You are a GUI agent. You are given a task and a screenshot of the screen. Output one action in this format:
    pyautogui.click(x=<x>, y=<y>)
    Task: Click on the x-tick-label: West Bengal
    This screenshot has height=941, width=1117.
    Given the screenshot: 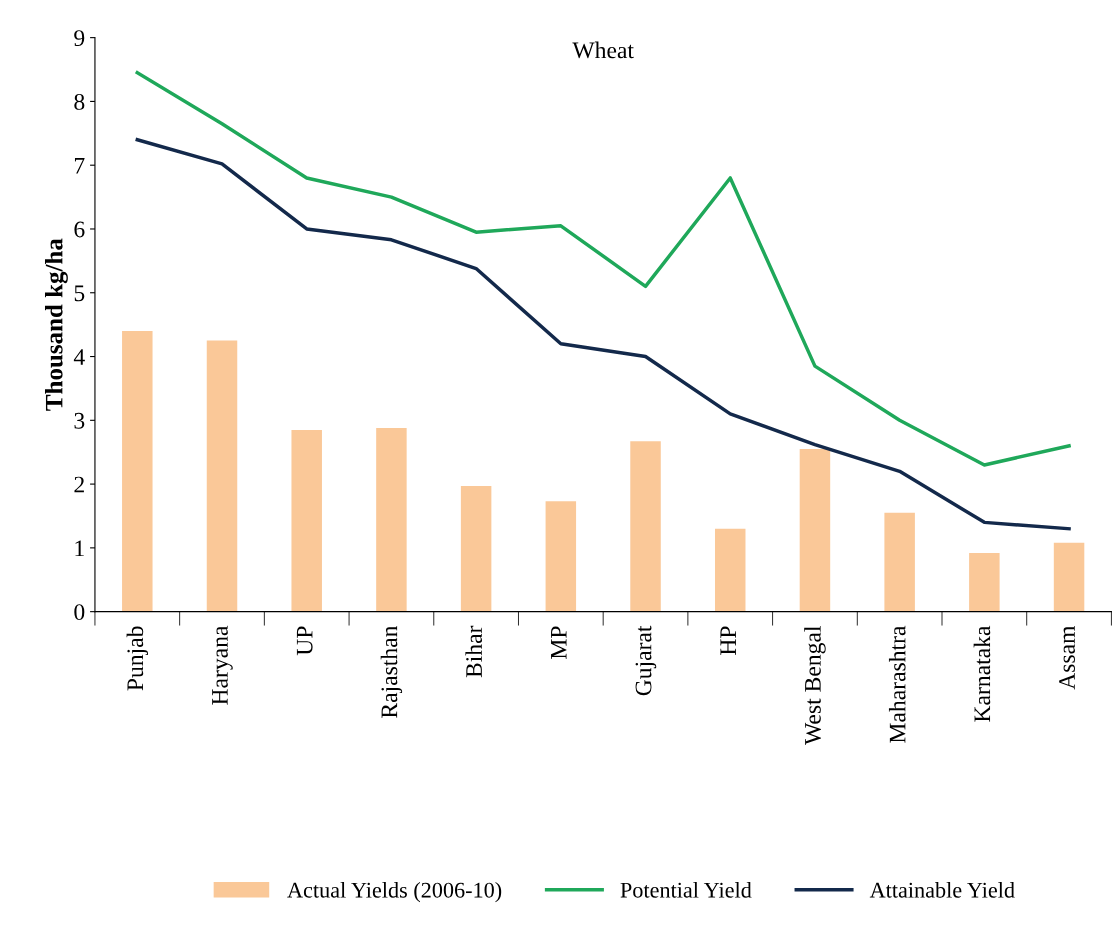 What is the action you would take?
    pyautogui.click(x=815, y=685)
    